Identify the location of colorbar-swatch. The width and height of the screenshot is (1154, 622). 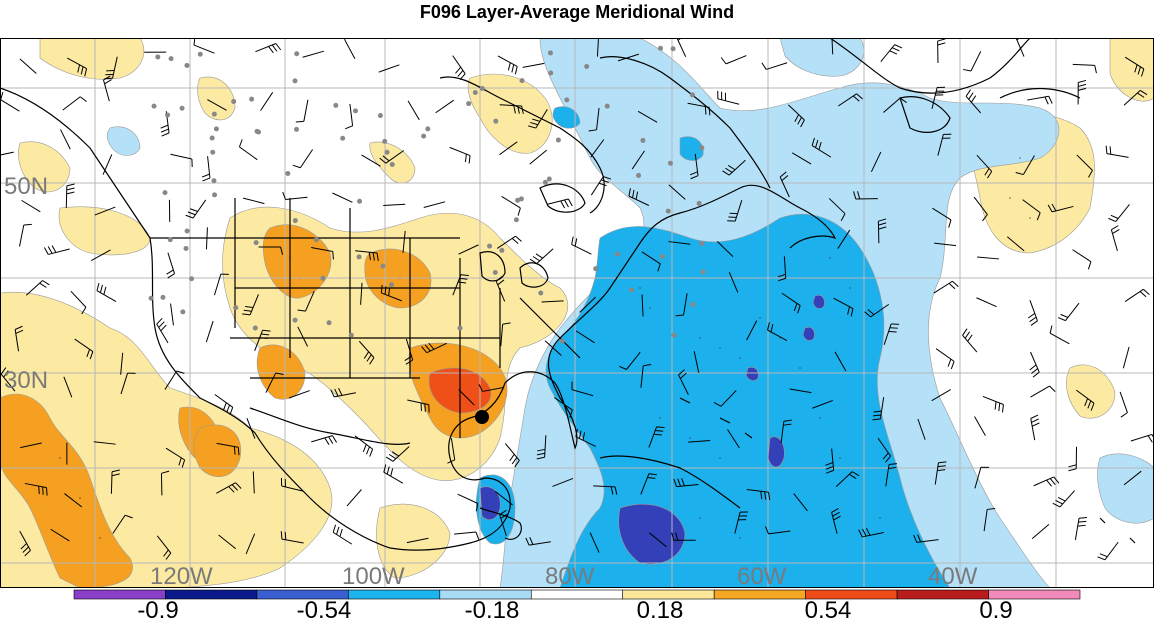
(211, 594).